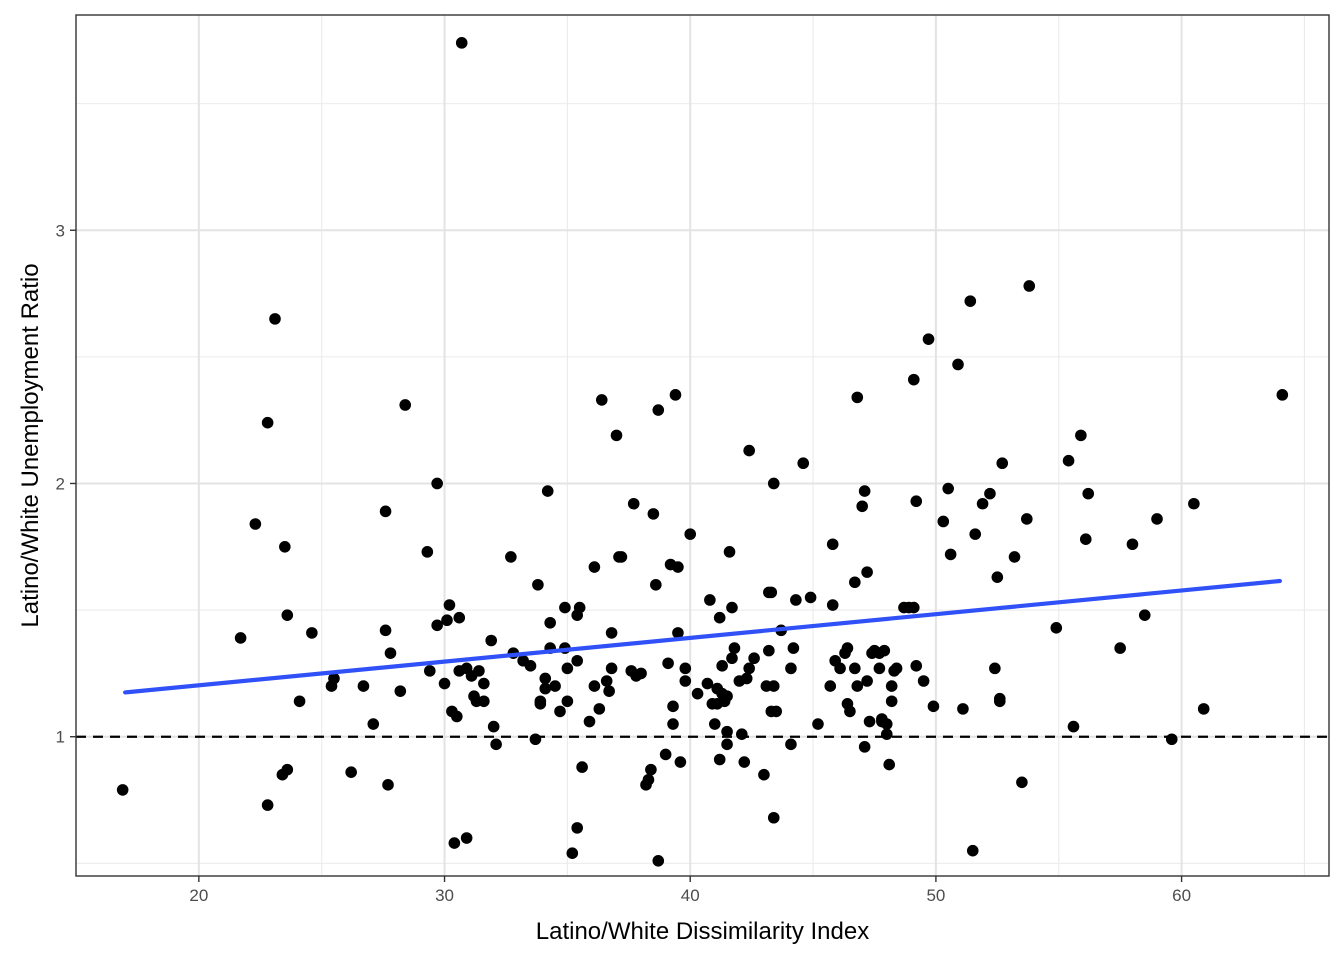 The width and height of the screenshot is (1344, 960). What do you see at coordinates (66, 484) in the screenshot?
I see `y-axis: 1 2 3` at bounding box center [66, 484].